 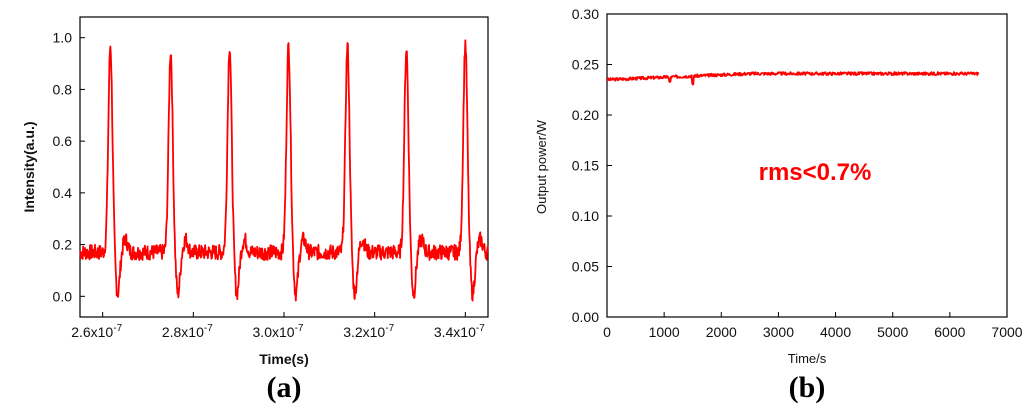 What do you see at coordinates (63, 296) in the screenshot?
I see `panel-a-y-tick-label: 0.0` at bounding box center [63, 296].